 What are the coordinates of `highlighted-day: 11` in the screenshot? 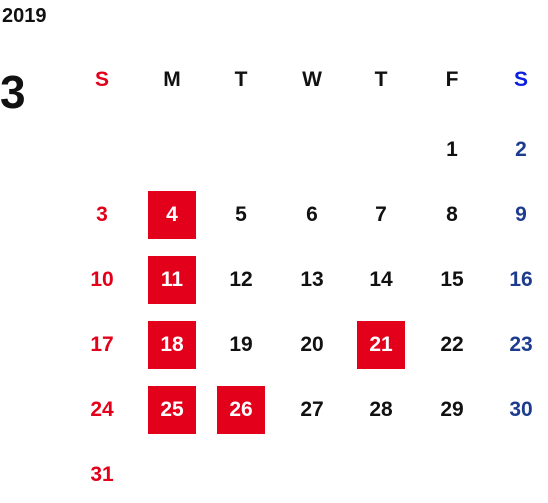 It's located at (172, 280).